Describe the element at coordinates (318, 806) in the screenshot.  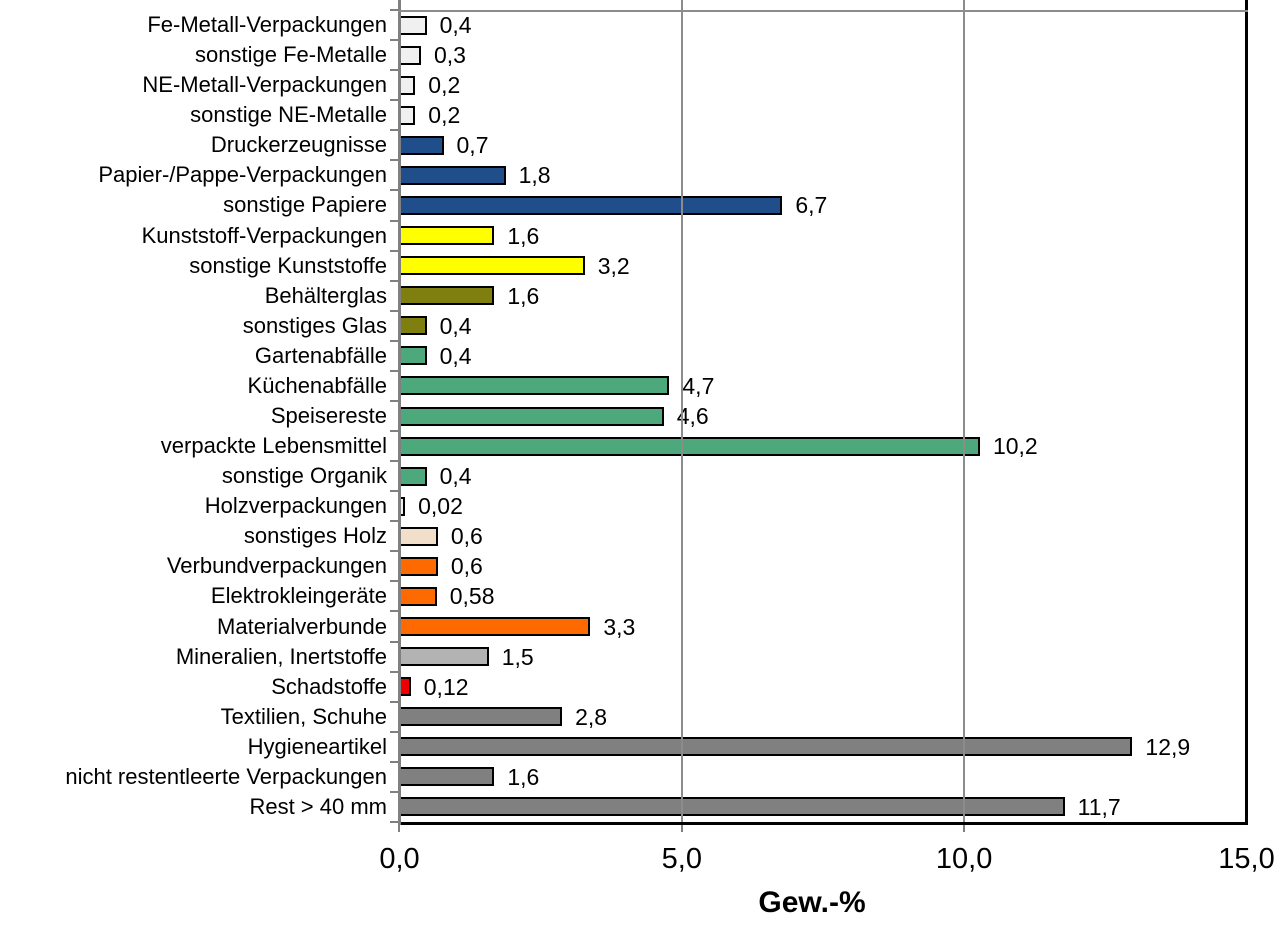
I see `category-label: Rest > 40 mm` at that location.